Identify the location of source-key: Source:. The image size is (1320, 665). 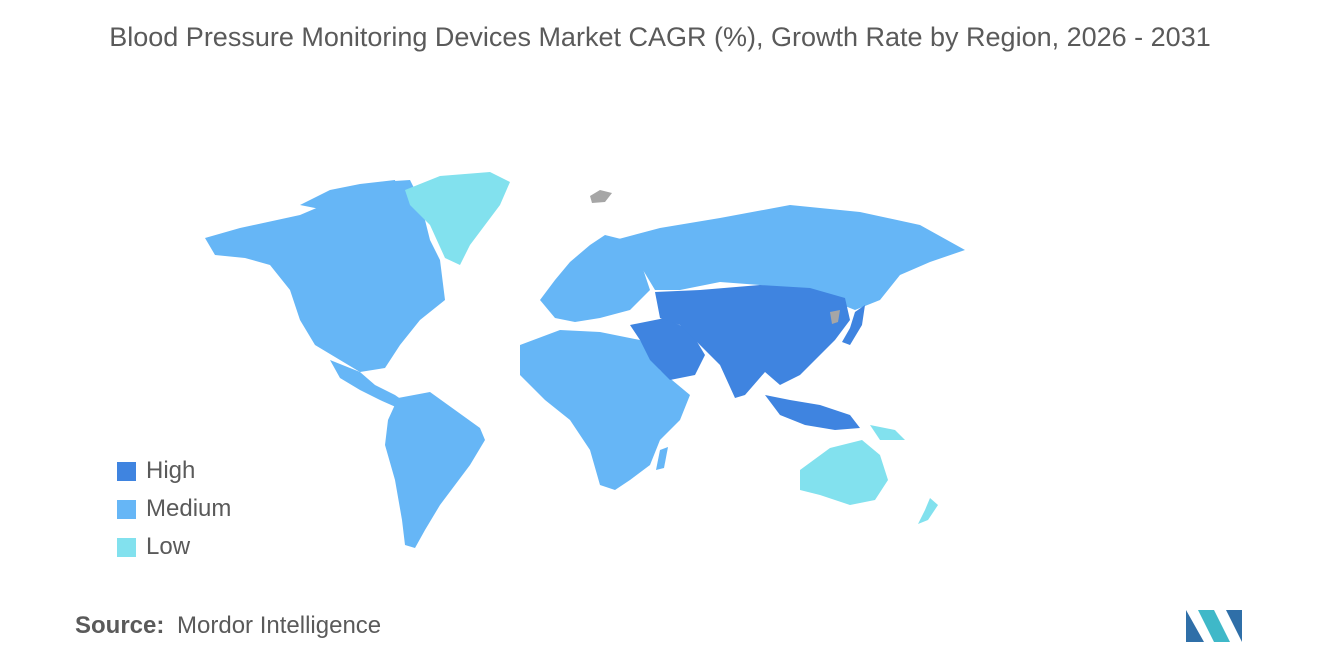
(120, 625).